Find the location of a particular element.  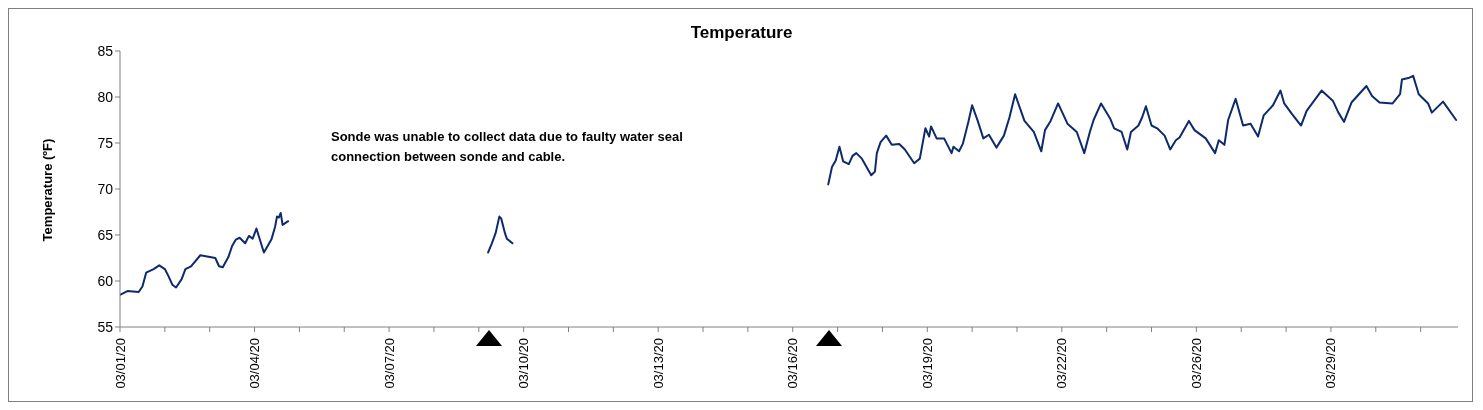

x-tick-label: 03/22/20 is located at coordinates (1062, 363).